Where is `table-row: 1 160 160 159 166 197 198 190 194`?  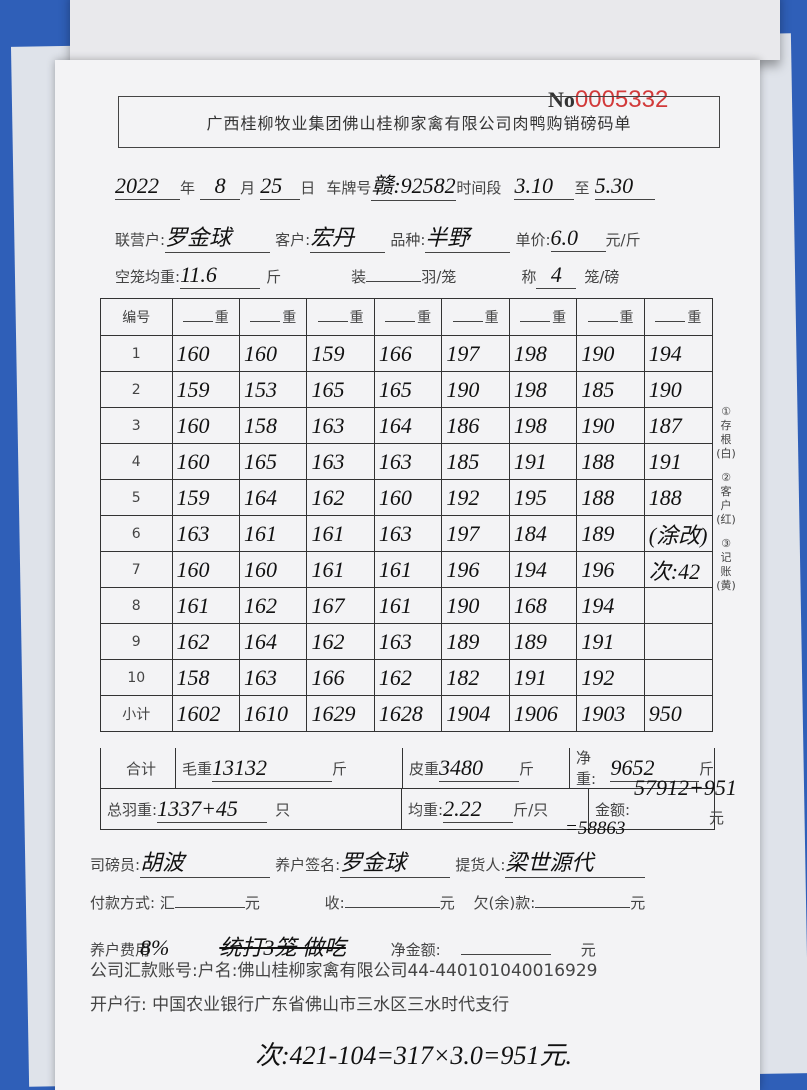 table-row: 1 160 160 159 166 197 198 190 194 is located at coordinates (407, 353).